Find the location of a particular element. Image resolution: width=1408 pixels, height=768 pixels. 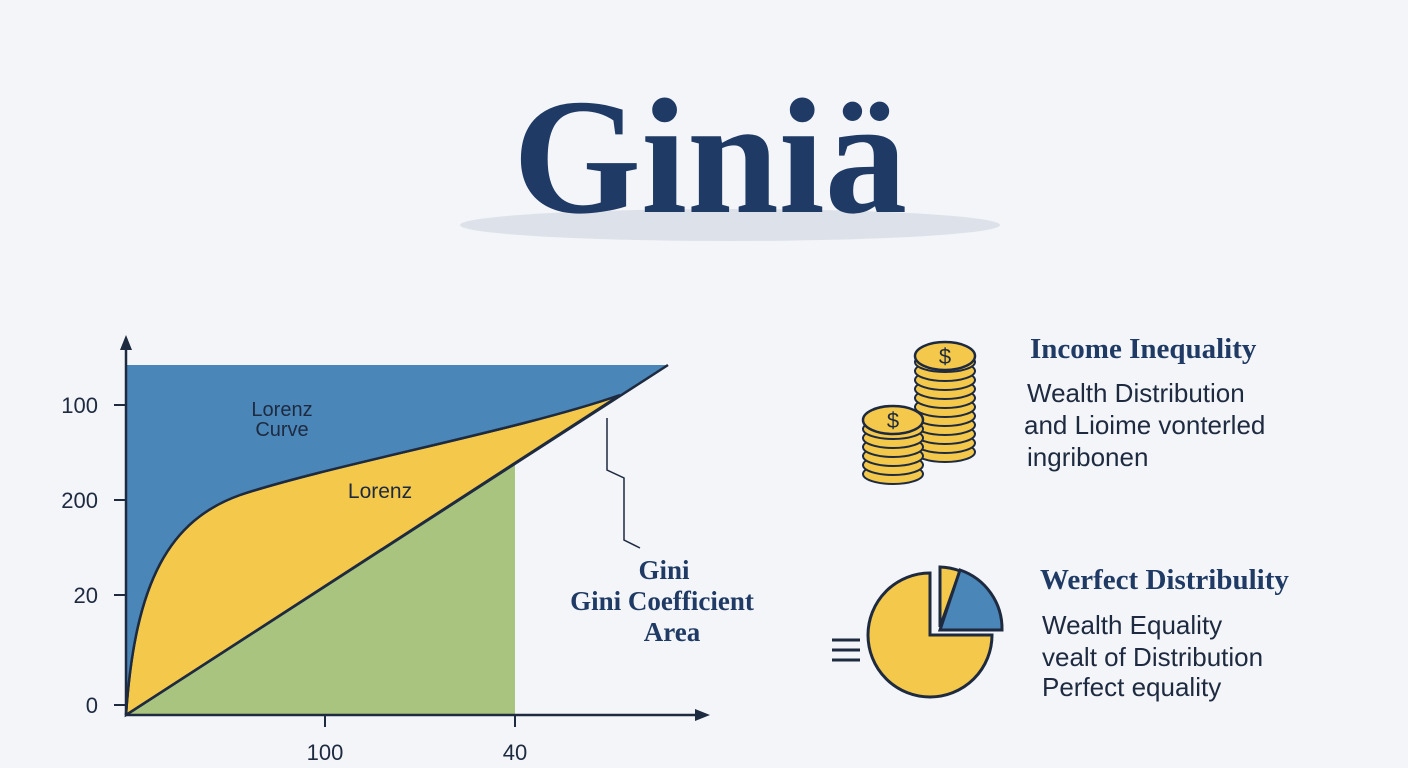

panel-text: Perfect equality is located at coordinates (1131, 687).